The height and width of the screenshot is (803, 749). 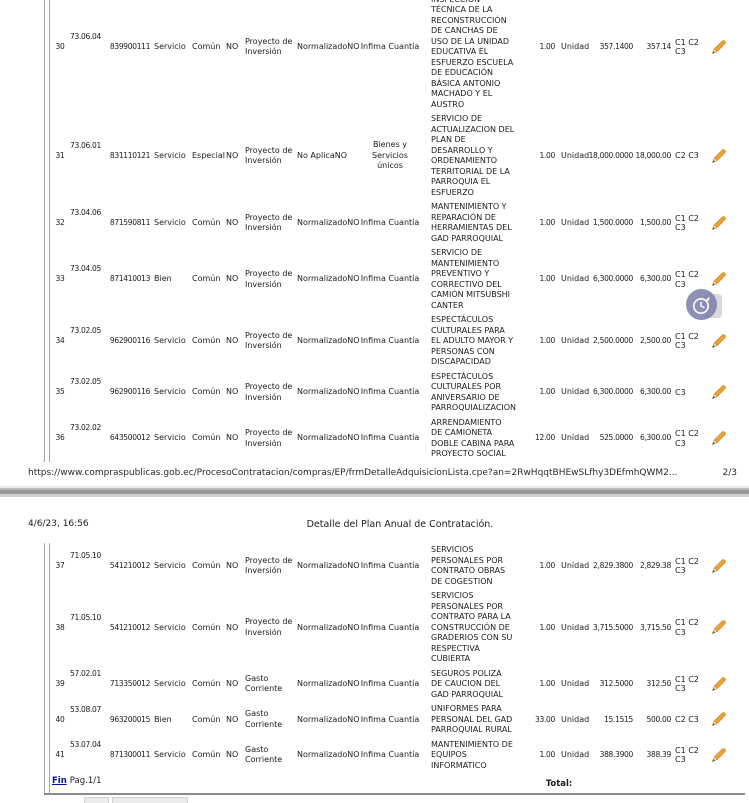 I want to click on row-number: 36, so click(x=60, y=438).